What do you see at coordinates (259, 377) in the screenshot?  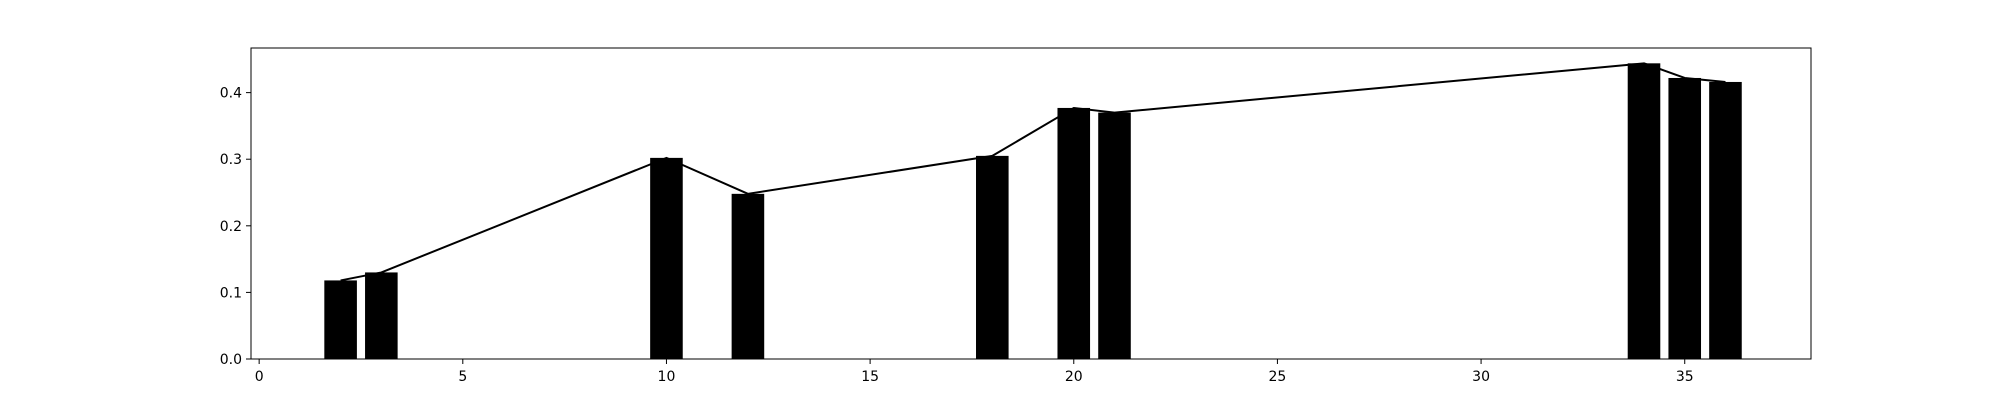 I see `x-tick-label-0: 0` at bounding box center [259, 377].